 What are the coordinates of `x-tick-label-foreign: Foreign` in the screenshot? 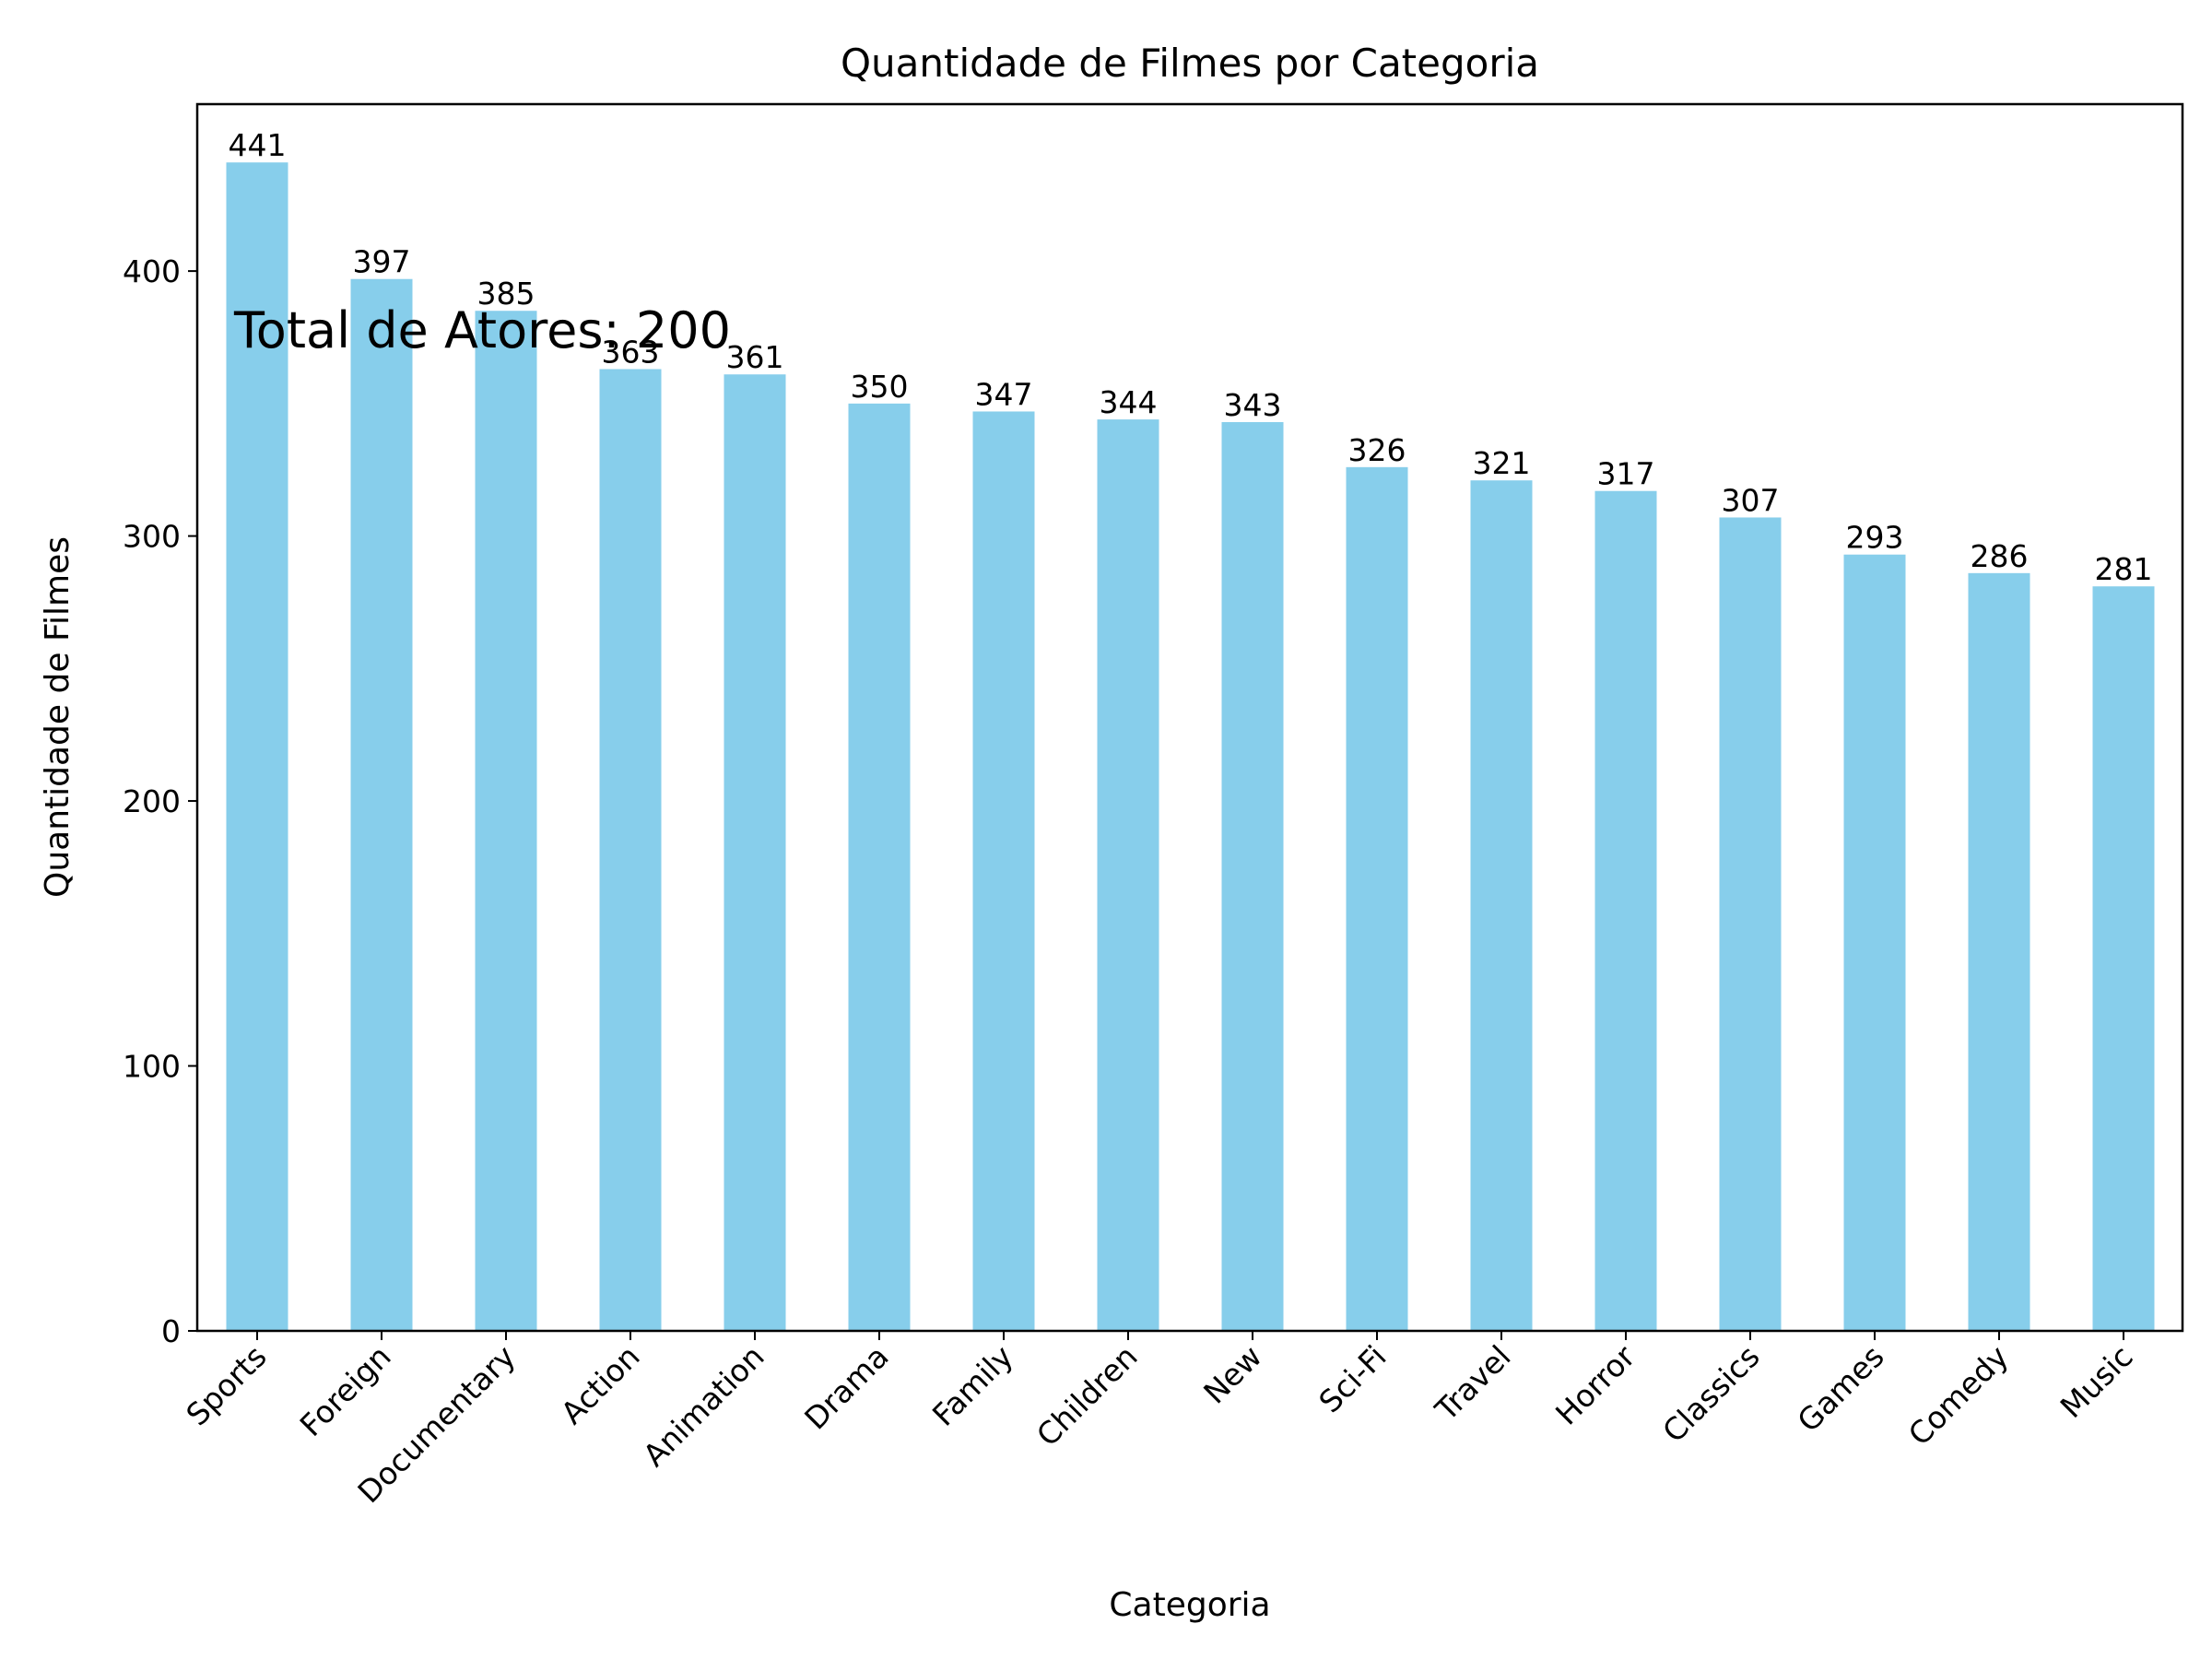 It's located at (345, 1390).